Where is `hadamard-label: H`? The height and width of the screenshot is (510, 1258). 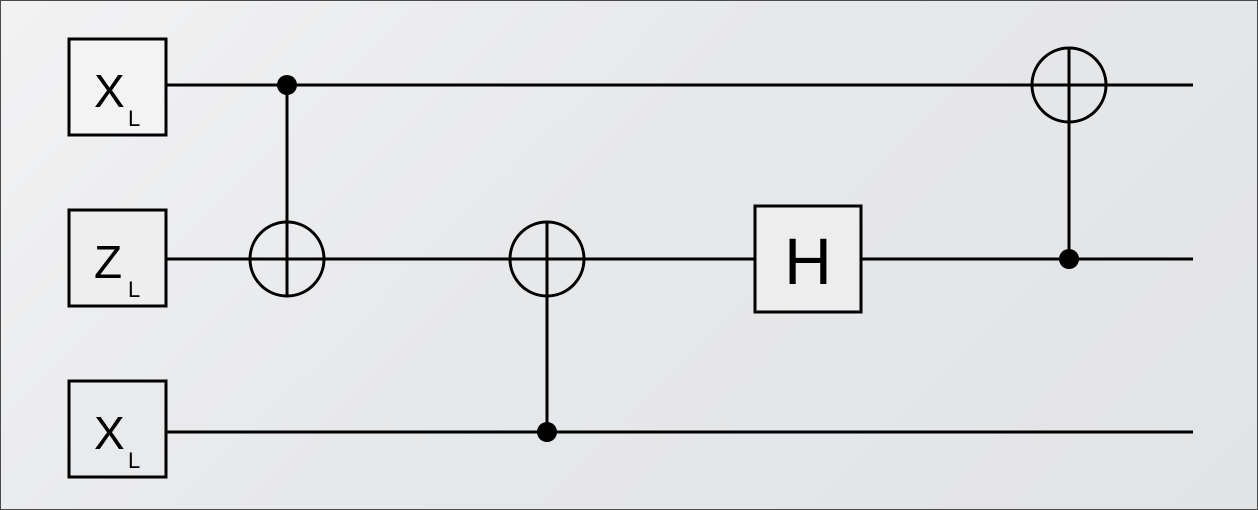 hadamard-label: H is located at coordinates (808, 261).